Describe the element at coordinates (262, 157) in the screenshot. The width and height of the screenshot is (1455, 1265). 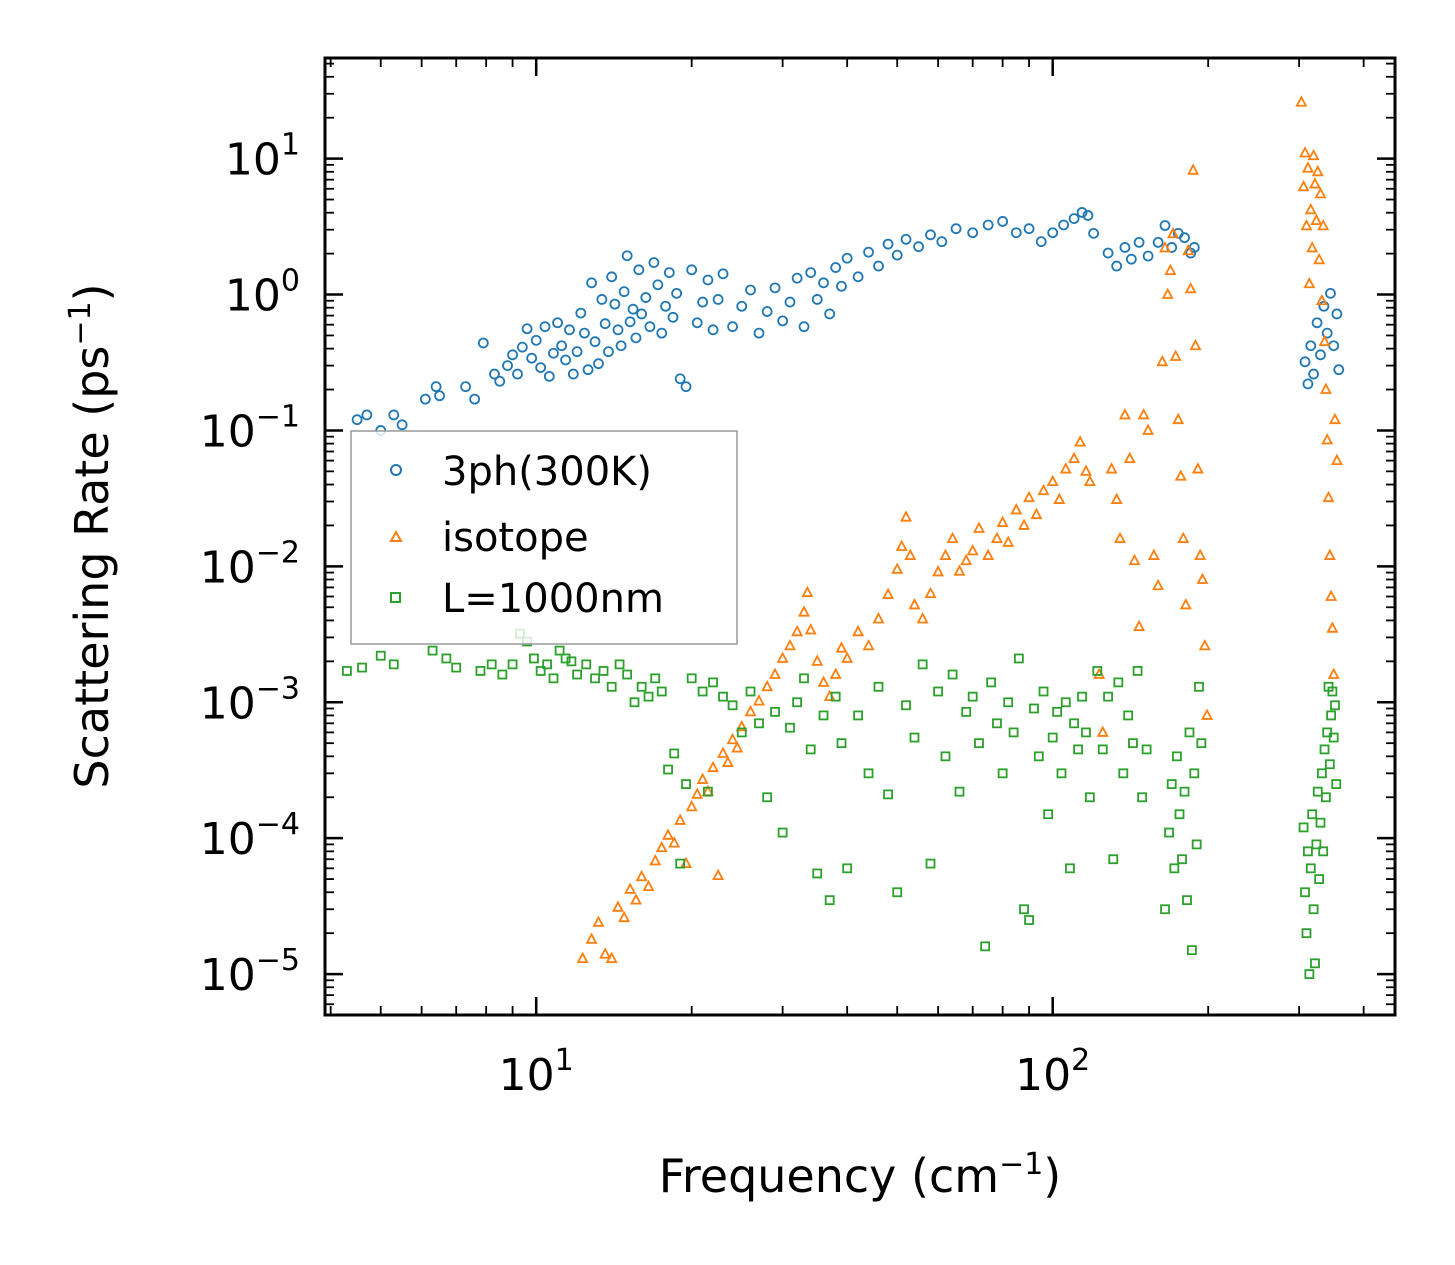
I see `y-tick-label: 101` at that location.